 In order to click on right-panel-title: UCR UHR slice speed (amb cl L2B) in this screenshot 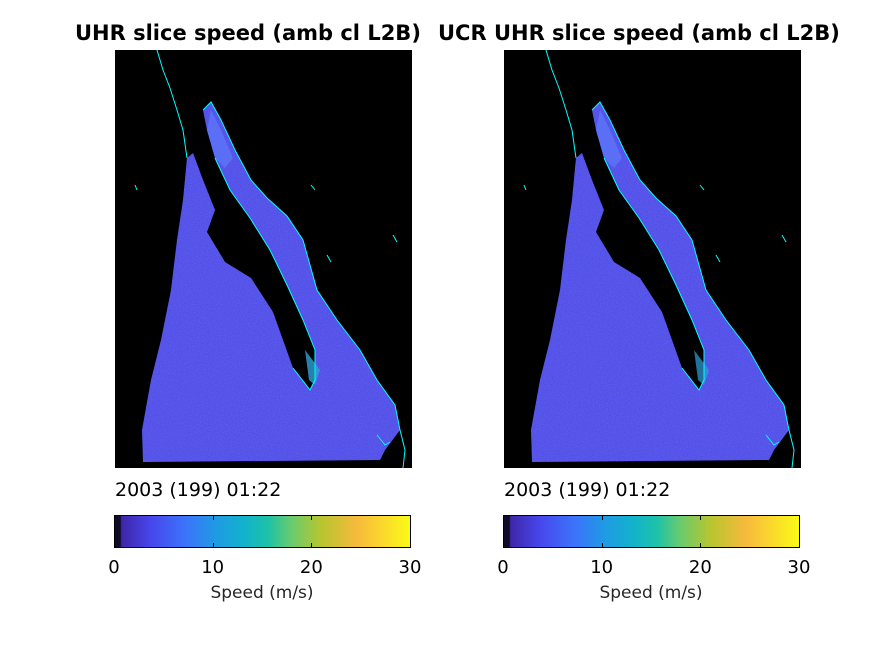, I will do `click(639, 33)`.